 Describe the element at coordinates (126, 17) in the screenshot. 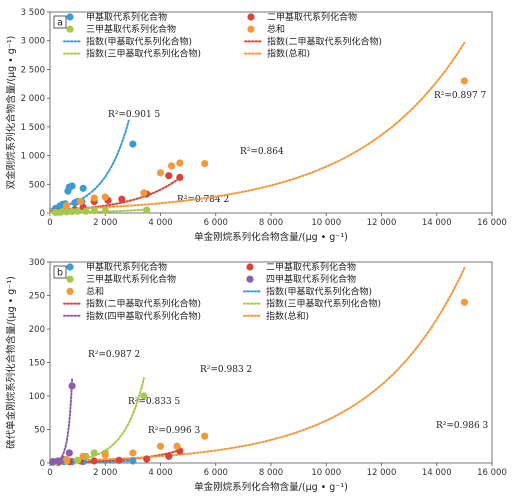

I see `legend-entry: 甲基取代系列化合物` at that location.